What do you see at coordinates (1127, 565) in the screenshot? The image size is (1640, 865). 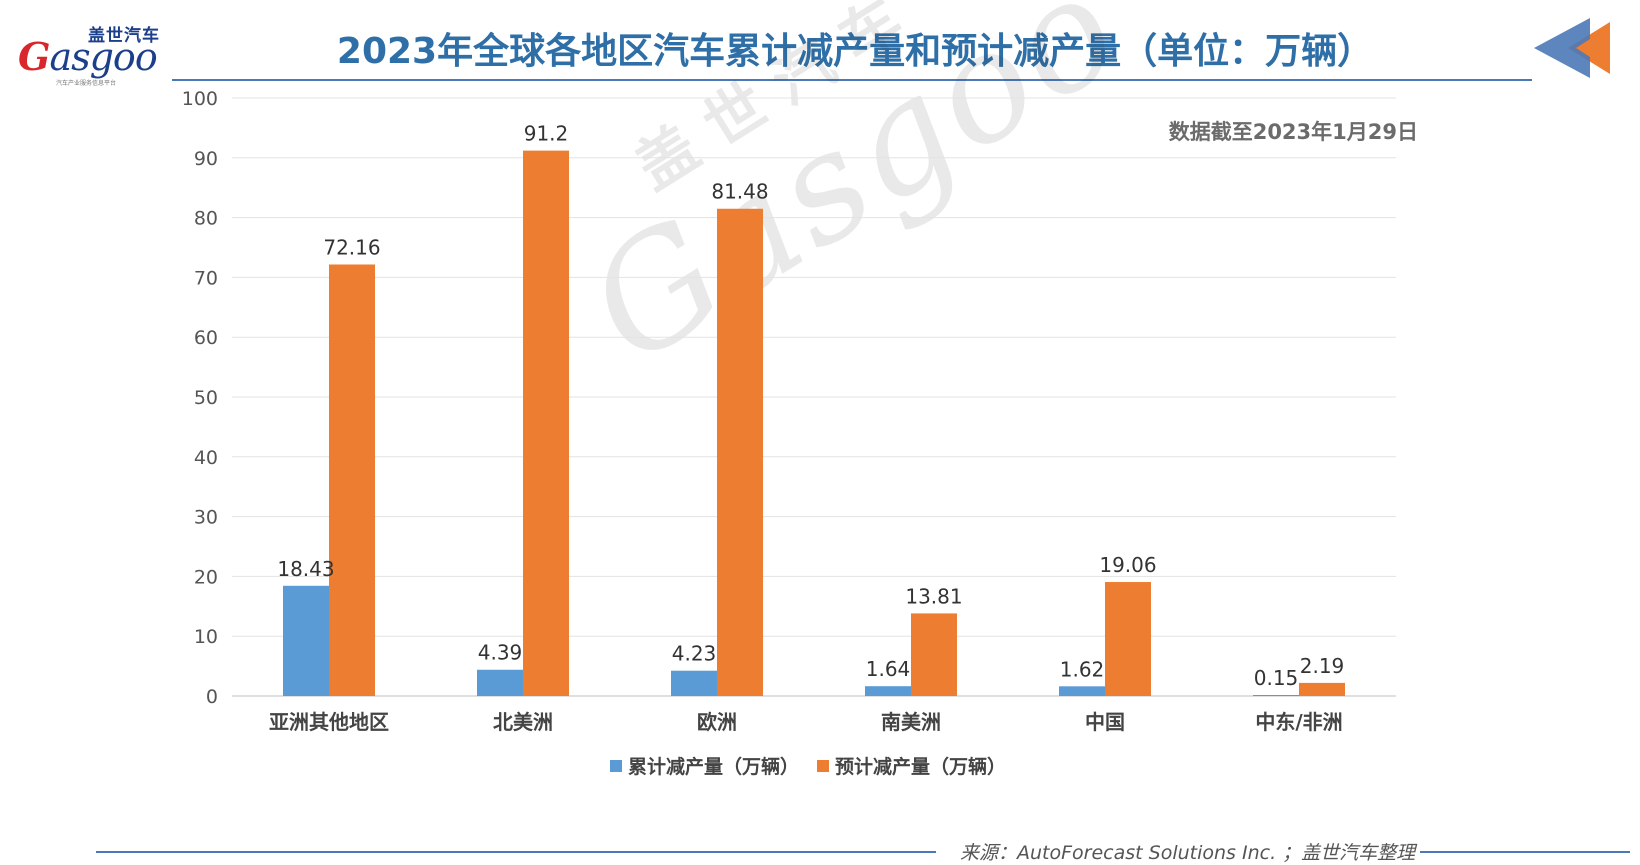 I see `data-label-forecast: 19.06` at bounding box center [1127, 565].